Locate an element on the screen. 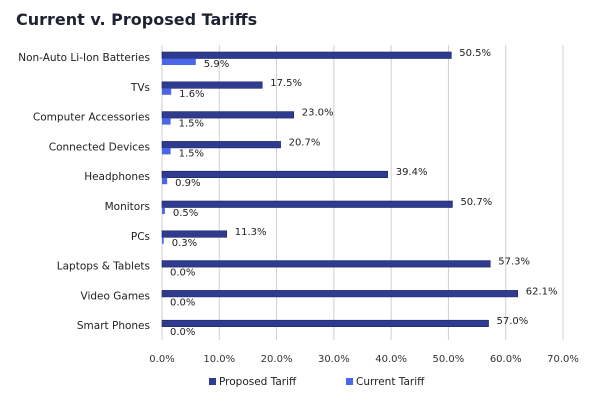 This screenshot has height=402, width=600. category-label: Connected Devices is located at coordinates (99, 147).